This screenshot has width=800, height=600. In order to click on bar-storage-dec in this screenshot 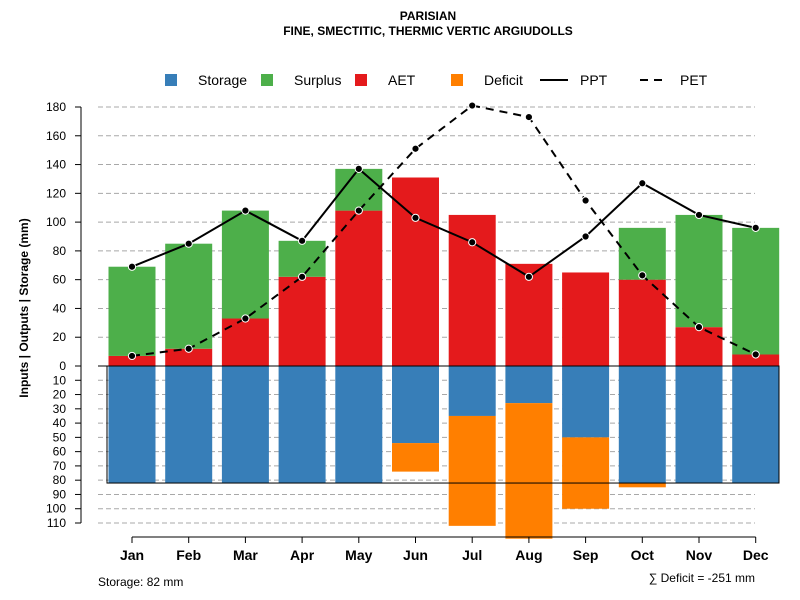, I will do `click(756, 425)`.